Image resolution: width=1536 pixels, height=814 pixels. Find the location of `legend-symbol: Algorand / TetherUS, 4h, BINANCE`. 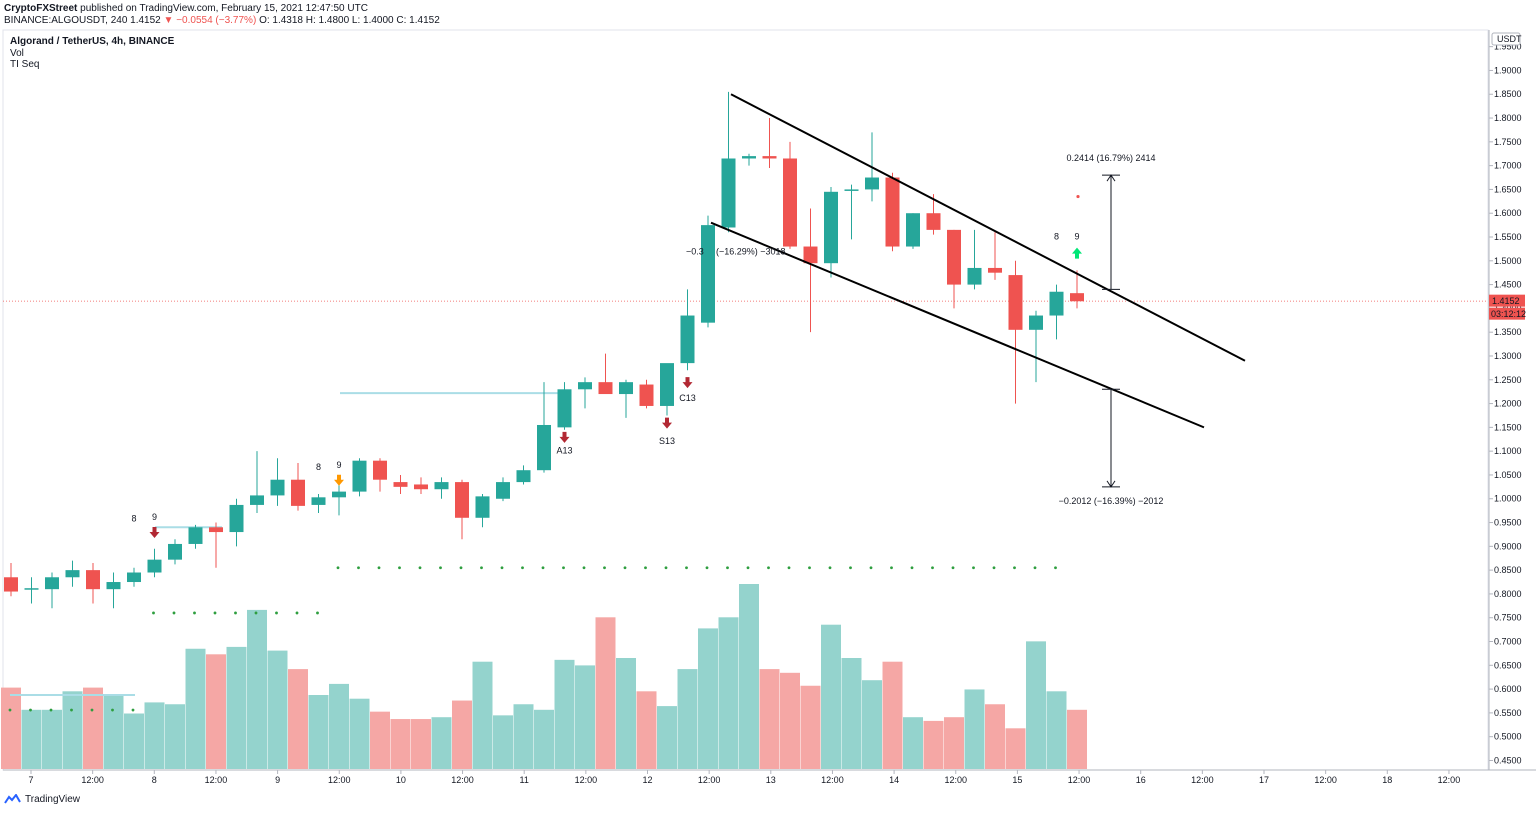

legend-symbol: Algorand / TetherUS, 4h, BINANCE is located at coordinates (92, 41).